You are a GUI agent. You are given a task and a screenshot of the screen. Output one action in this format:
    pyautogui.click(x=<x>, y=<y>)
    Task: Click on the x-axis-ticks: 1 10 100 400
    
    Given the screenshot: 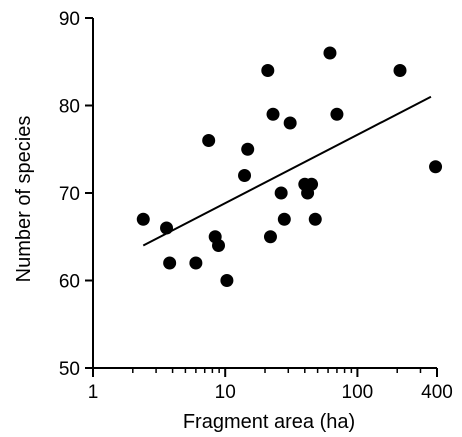 What is the action you would take?
    pyautogui.click(x=270, y=385)
    